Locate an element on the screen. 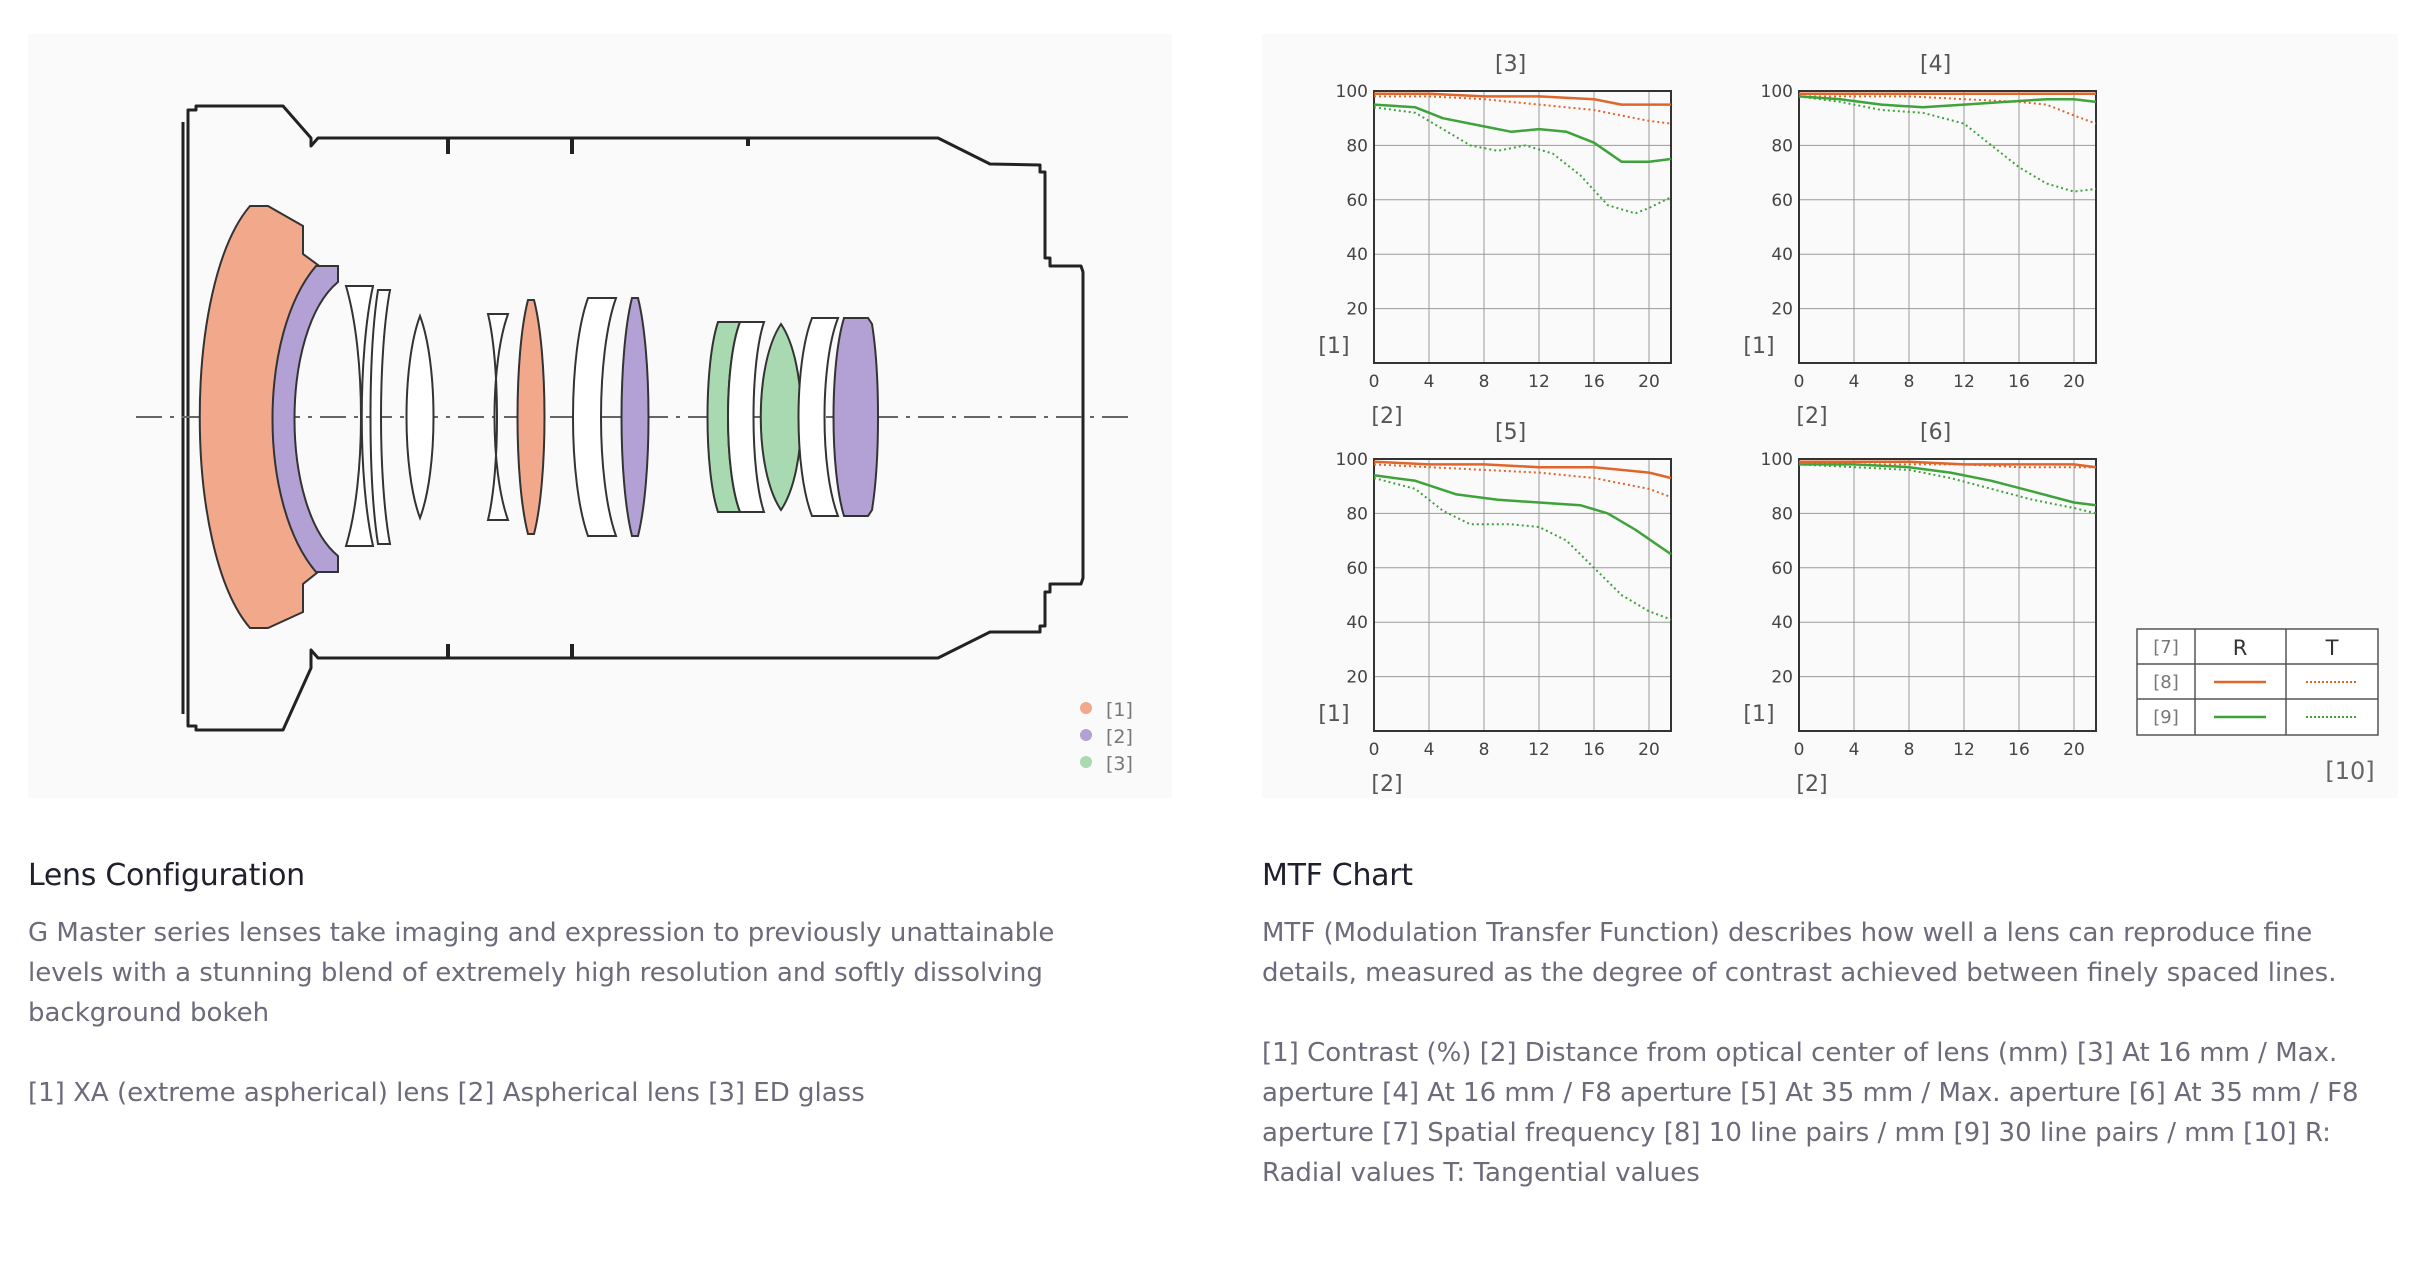 This screenshot has height=1262, width=2412. mtf-legend-table: [7] R T [8] [9] [10] is located at coordinates (2257, 706).